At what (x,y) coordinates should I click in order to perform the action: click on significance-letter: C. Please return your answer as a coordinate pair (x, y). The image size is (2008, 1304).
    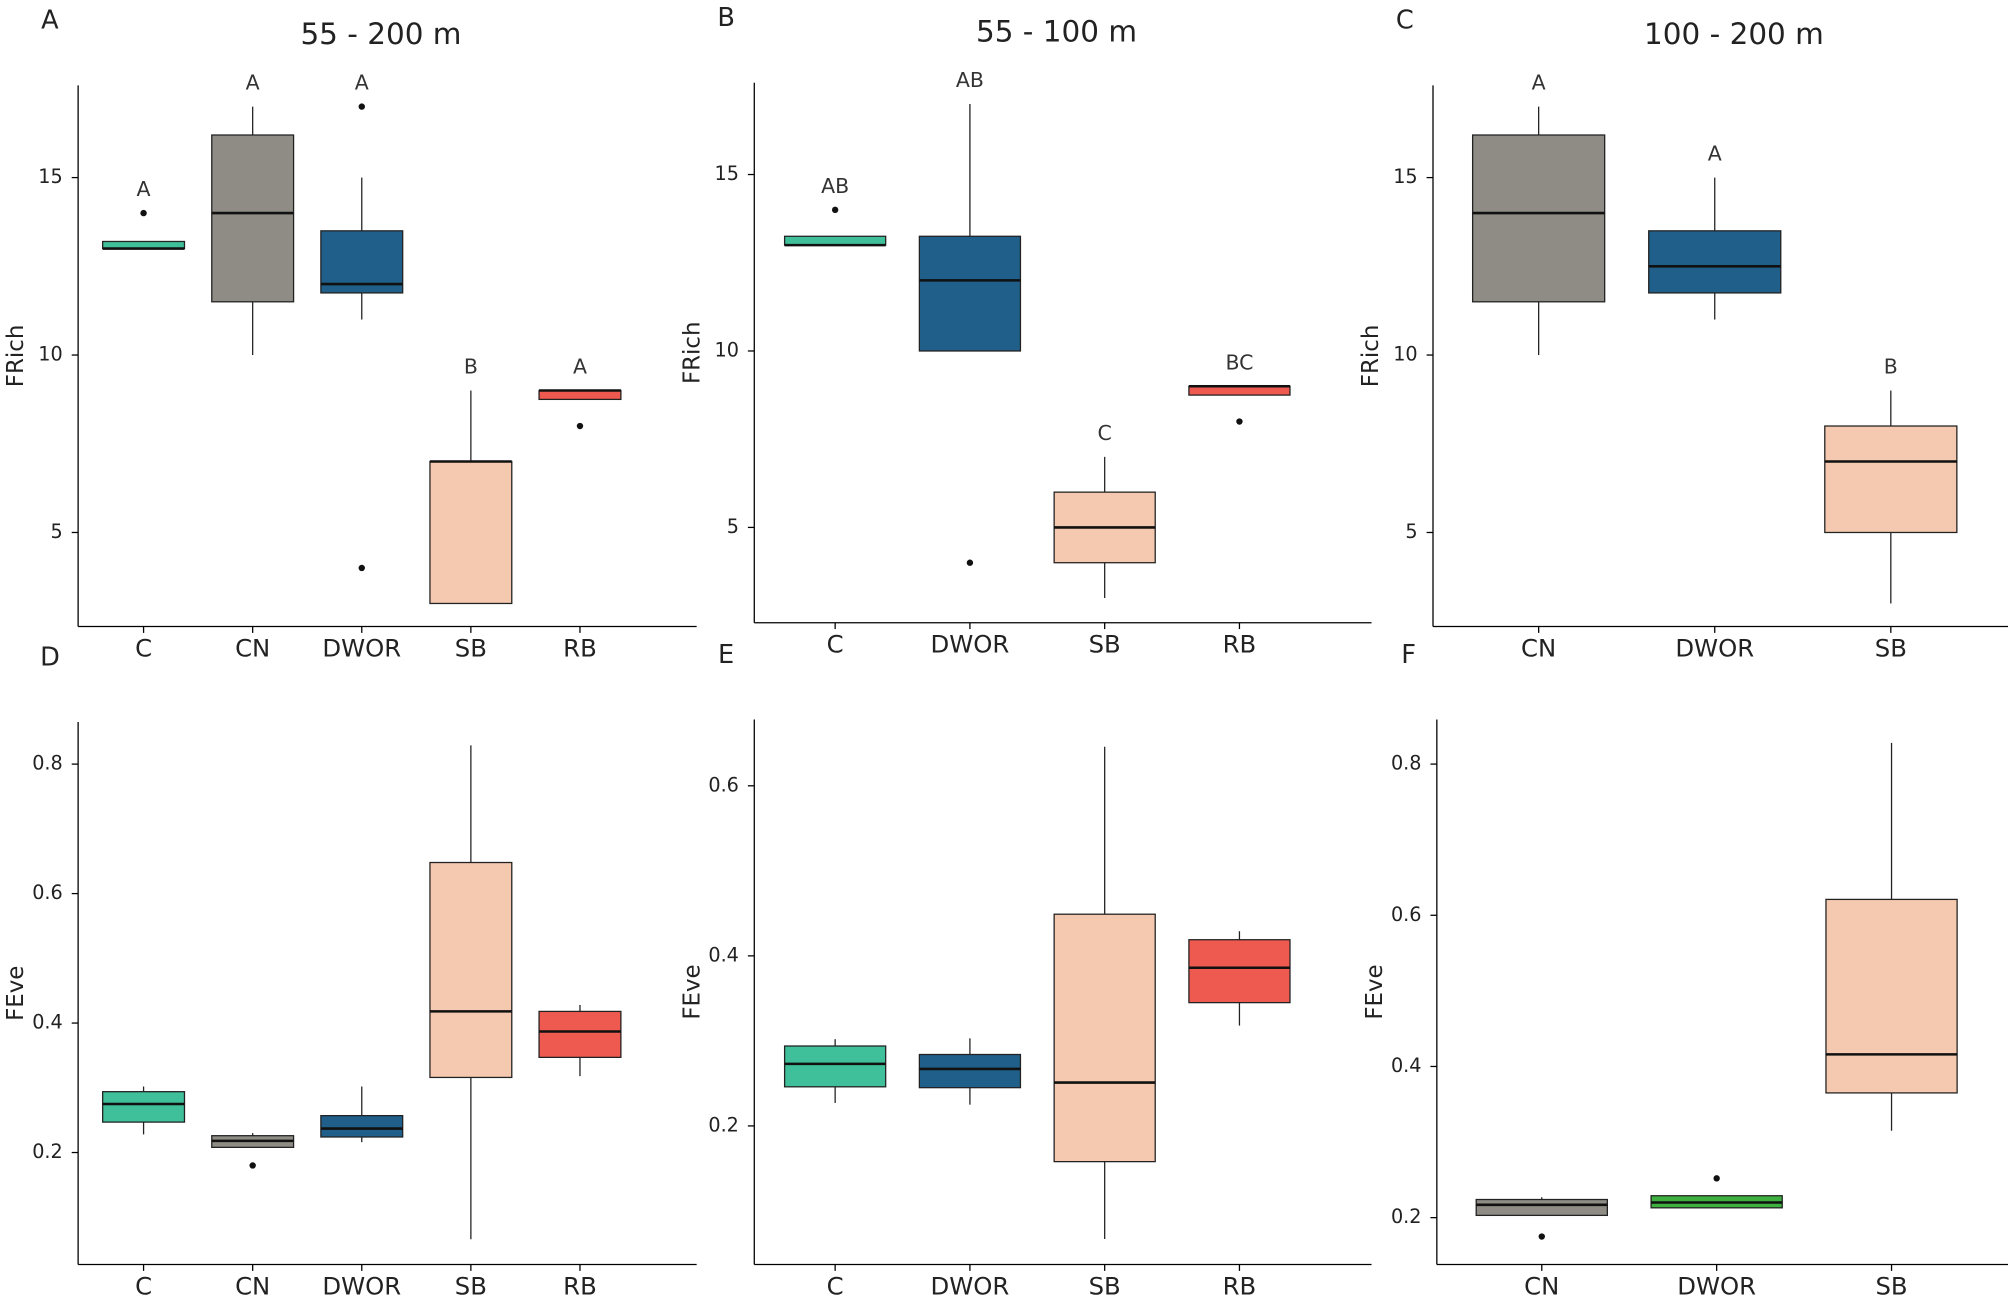
    Looking at the image, I should click on (1105, 433).